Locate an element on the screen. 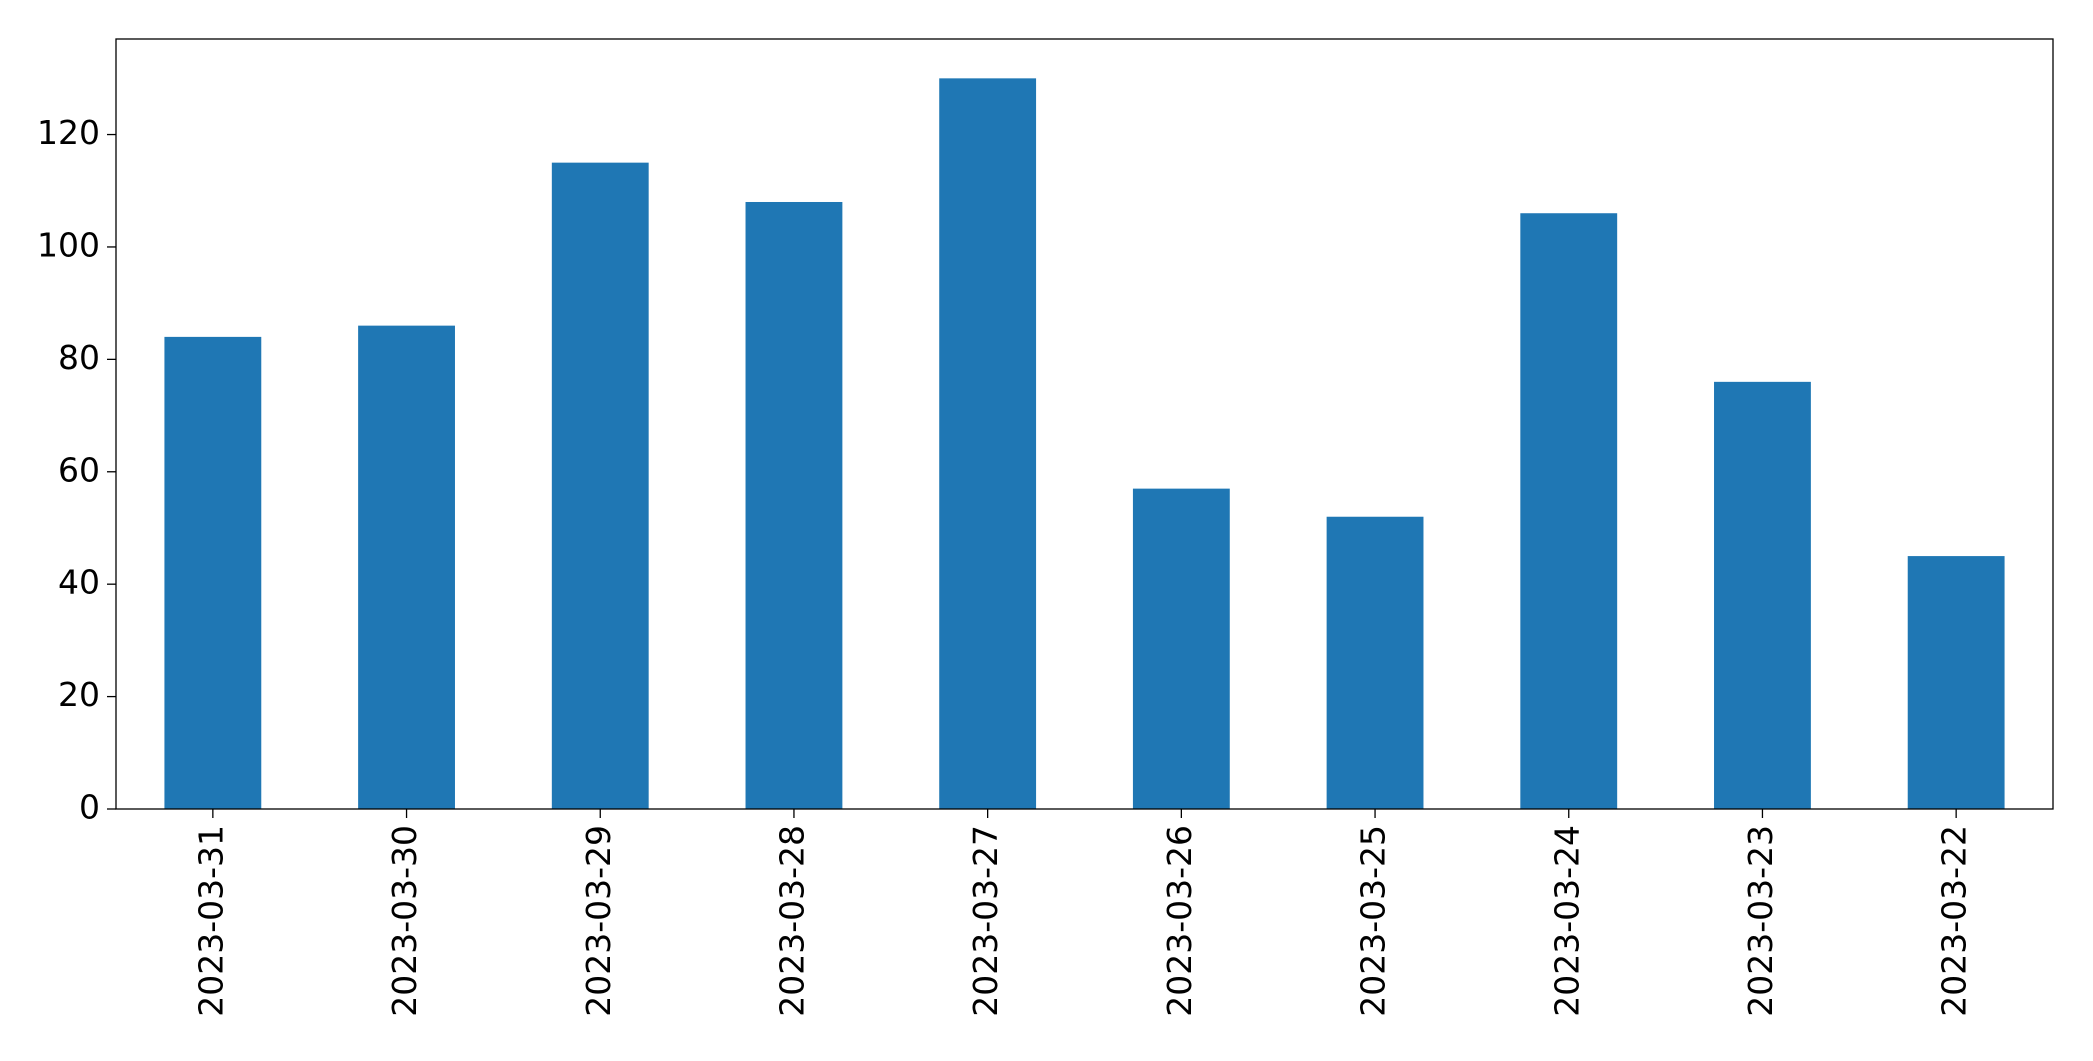 The height and width of the screenshot is (1061, 2093). x-tick-label: 2023-03-28 is located at coordinates (791, 921).